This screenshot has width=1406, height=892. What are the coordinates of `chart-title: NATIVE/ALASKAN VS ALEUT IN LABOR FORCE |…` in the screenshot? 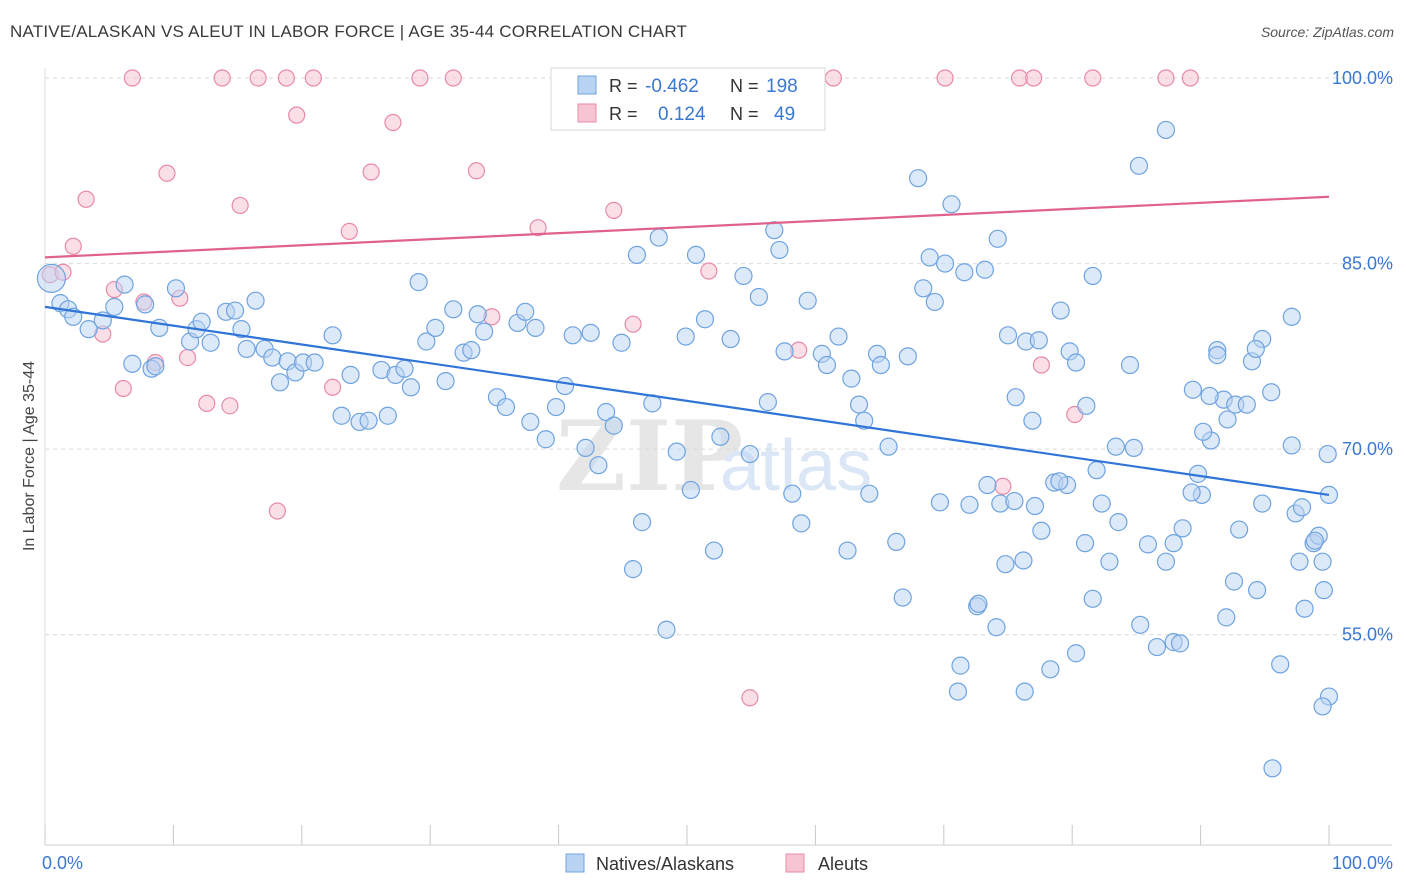 It's located at (349, 31).